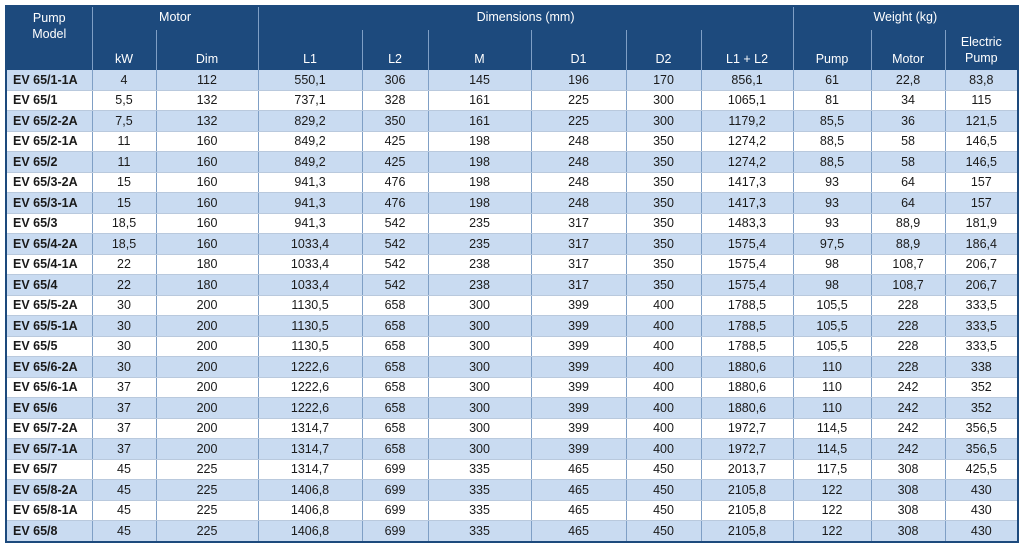 This screenshot has height=543, width=1024. Describe the element at coordinates (310, 428) in the screenshot. I see `cell-l1: 1314,7` at that location.